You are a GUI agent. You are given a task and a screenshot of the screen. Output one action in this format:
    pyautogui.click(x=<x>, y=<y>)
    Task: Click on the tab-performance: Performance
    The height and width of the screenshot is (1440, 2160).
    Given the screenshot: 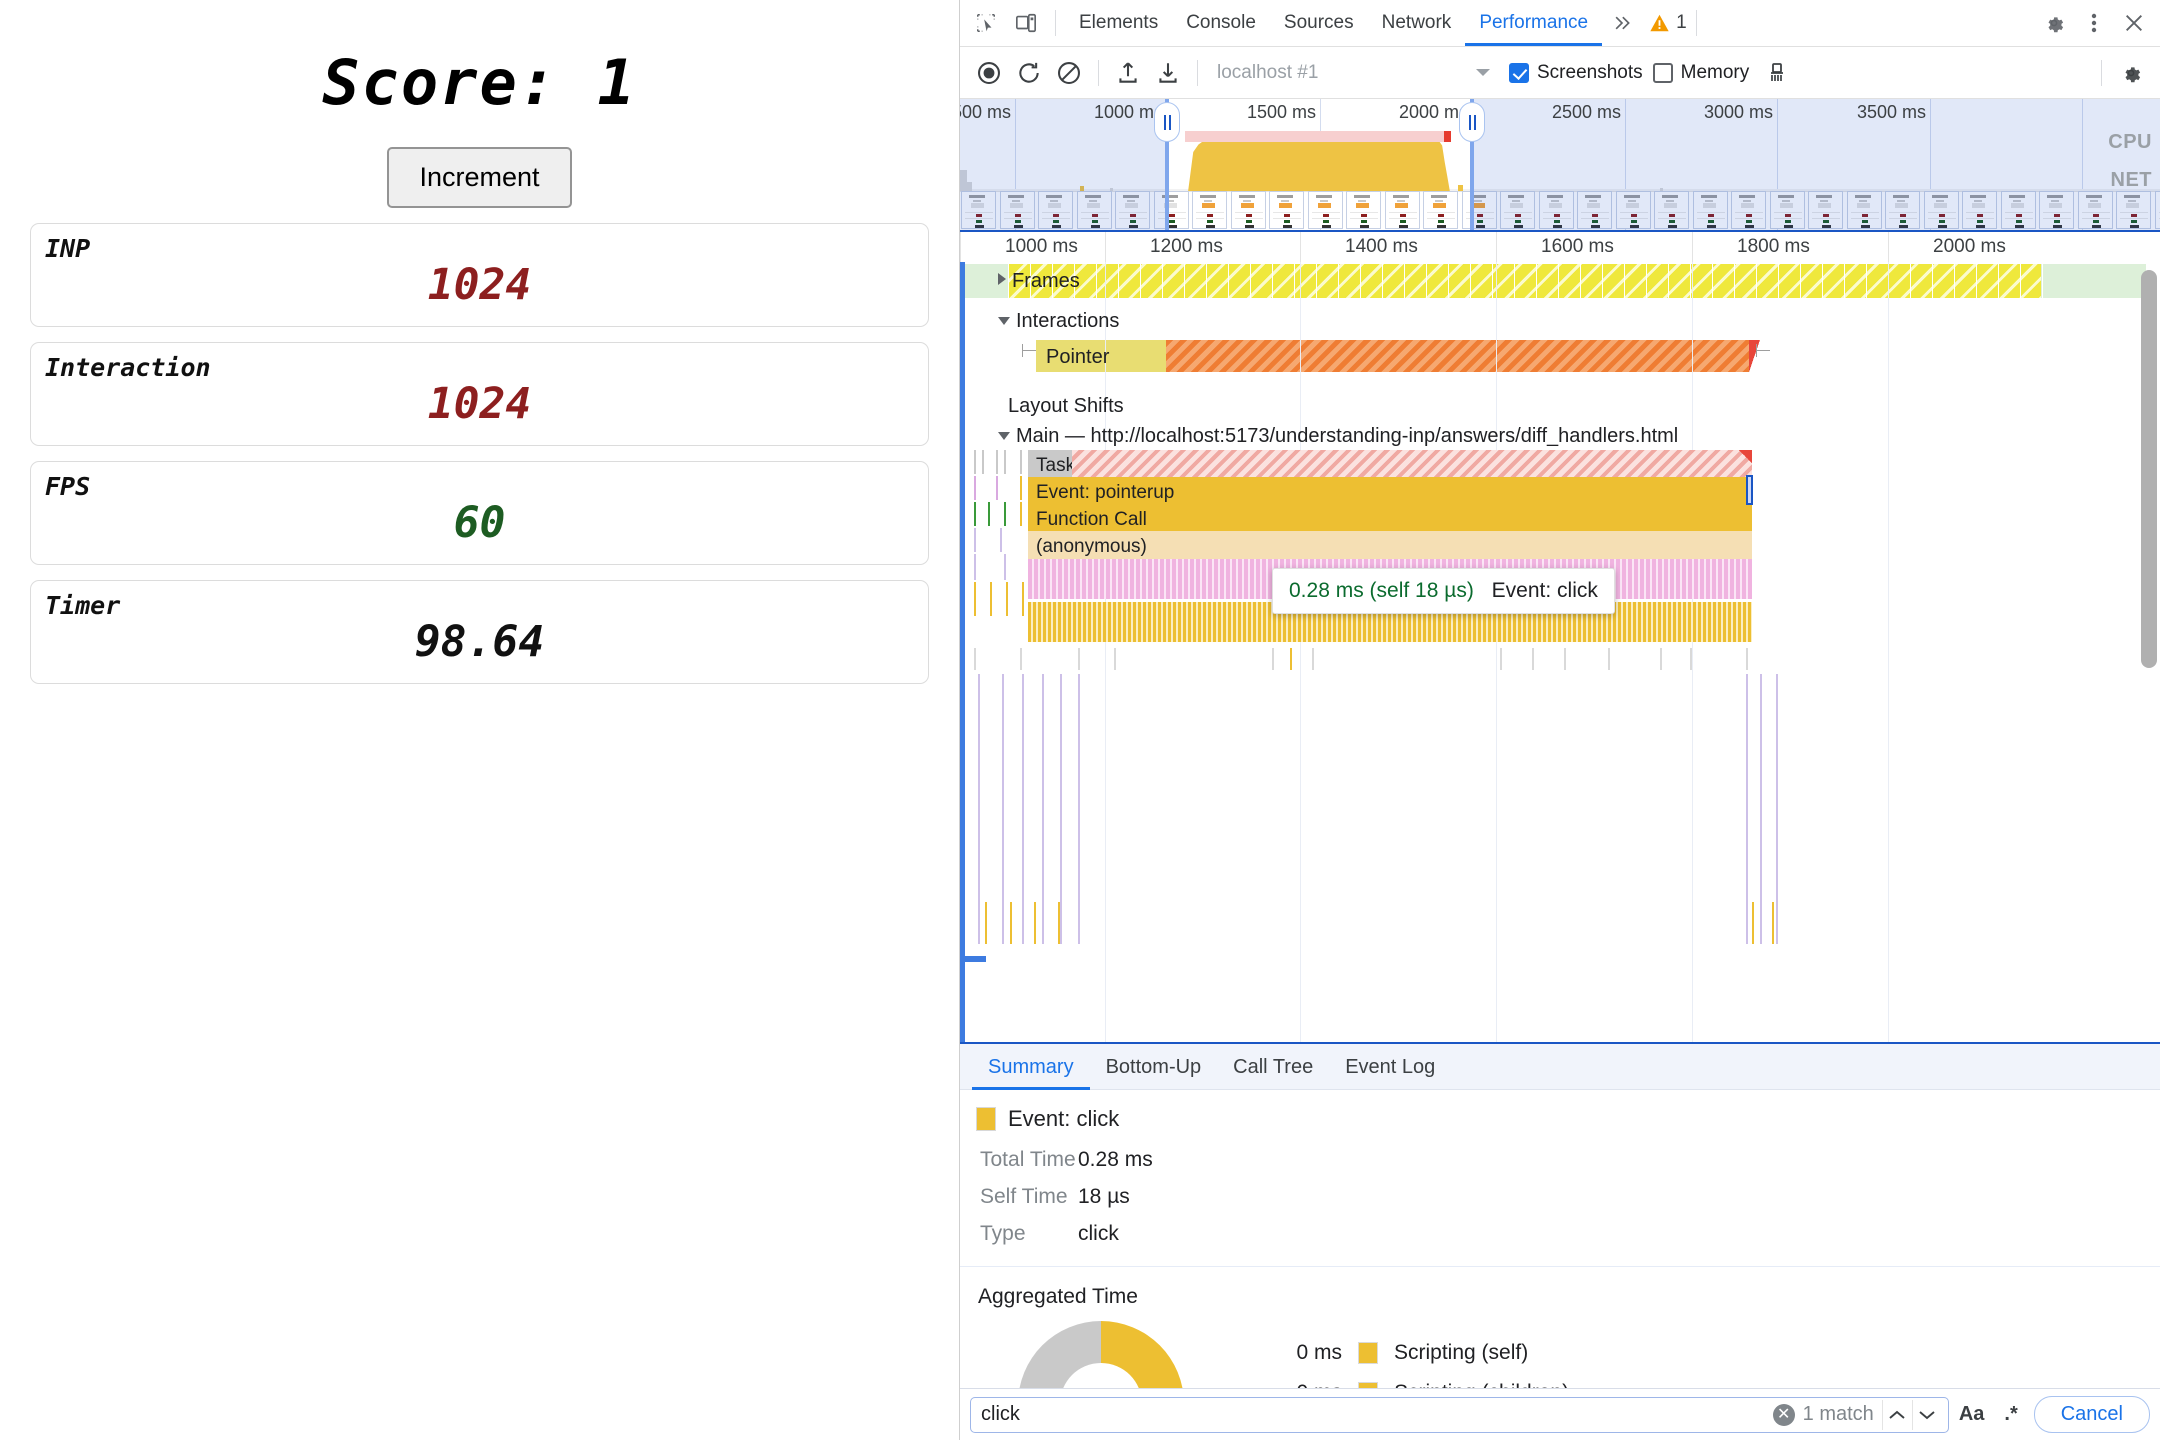 What is the action you would take?
    pyautogui.click(x=1533, y=23)
    